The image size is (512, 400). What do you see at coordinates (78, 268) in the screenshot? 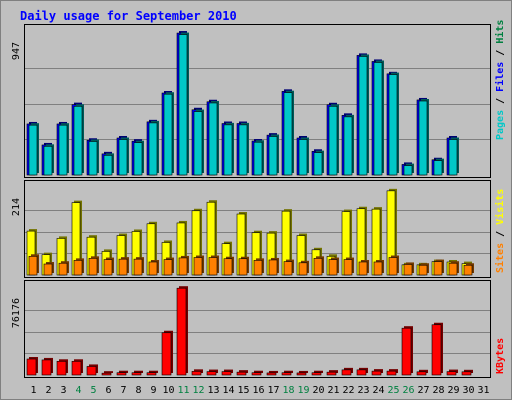
I see `bar-sites-day-4-face` at bounding box center [78, 268].